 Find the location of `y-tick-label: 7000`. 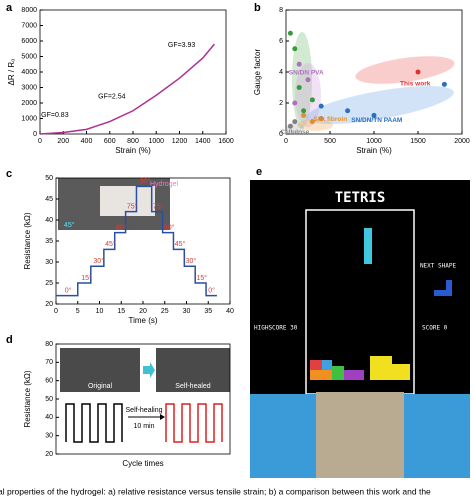

y-tick-label: 7000 is located at coordinates (29, 25).